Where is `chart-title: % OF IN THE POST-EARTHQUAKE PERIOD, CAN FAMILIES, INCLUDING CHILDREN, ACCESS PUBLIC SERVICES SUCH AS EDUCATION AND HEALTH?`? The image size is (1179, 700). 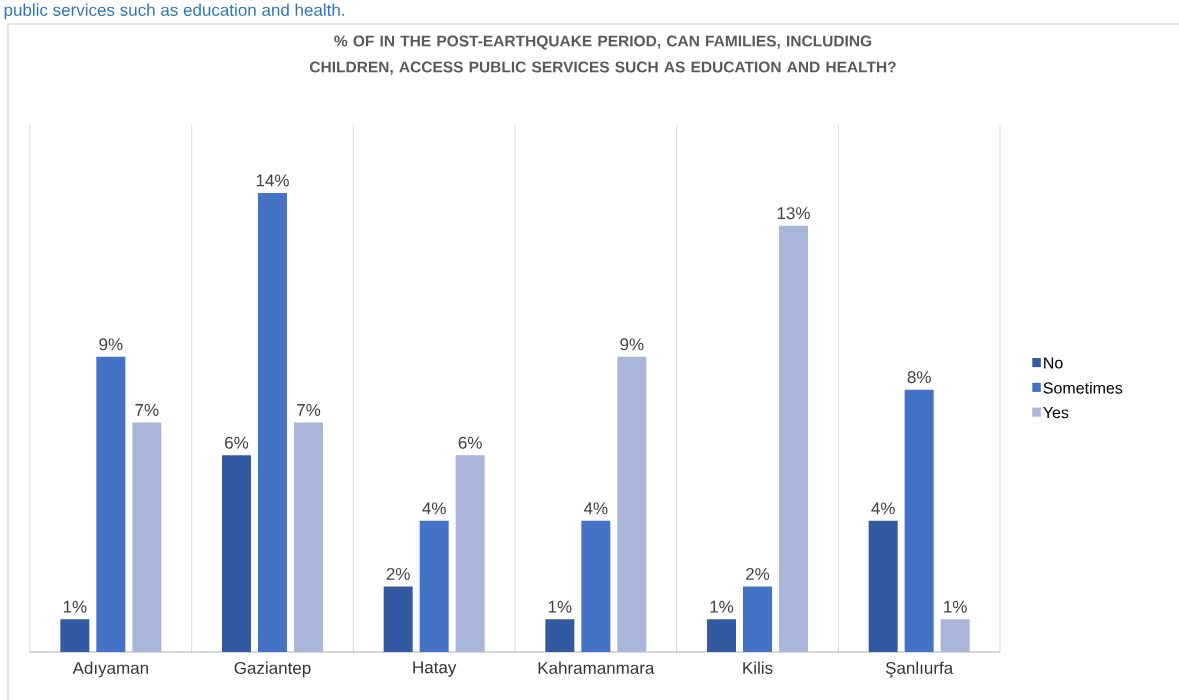 chart-title: % OF IN THE POST-EARTHQUAKE PERIOD, CAN FAMILIES, INCLUDING CHILDREN, ACCESS PUBLIC SERVICES SUCH AS EDUCATION AND HEALTH? is located at coordinates (603, 55).